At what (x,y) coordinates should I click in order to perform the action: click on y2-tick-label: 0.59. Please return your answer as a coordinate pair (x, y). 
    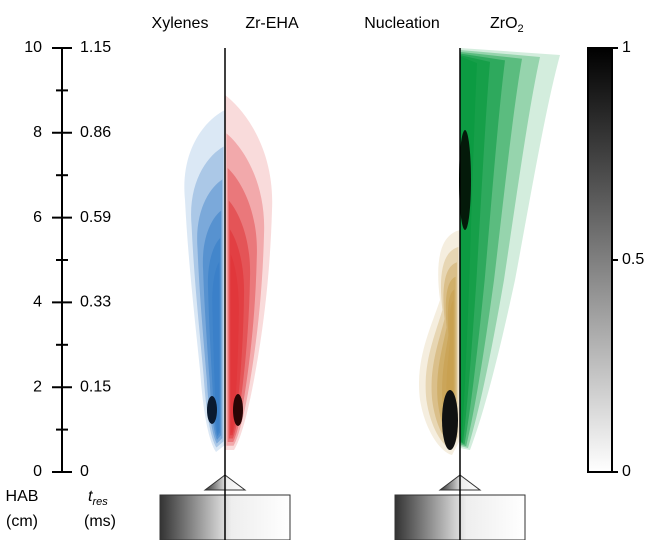
    Looking at the image, I should click on (95, 217).